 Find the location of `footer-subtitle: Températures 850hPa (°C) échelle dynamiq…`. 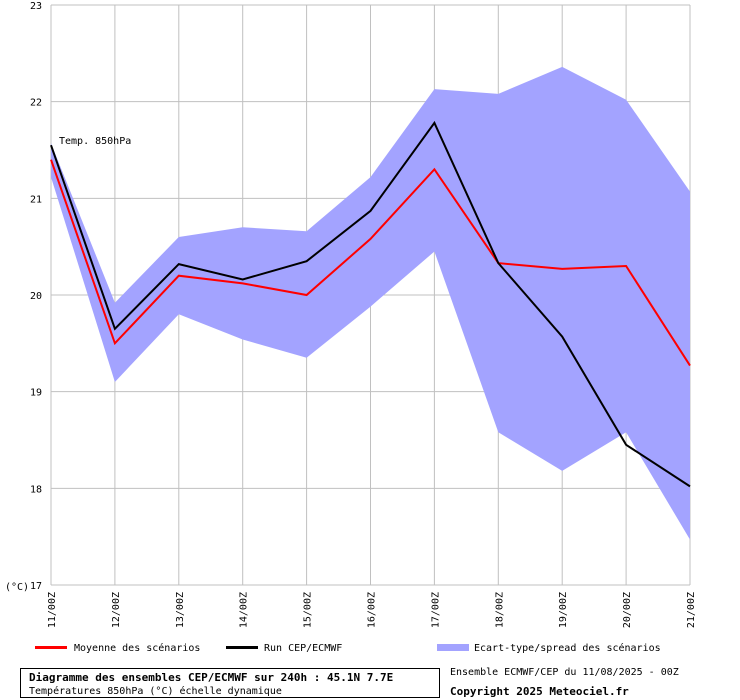

footer-subtitle: Températures 850hPa (°C) échelle dynamiq… is located at coordinates (155, 691).